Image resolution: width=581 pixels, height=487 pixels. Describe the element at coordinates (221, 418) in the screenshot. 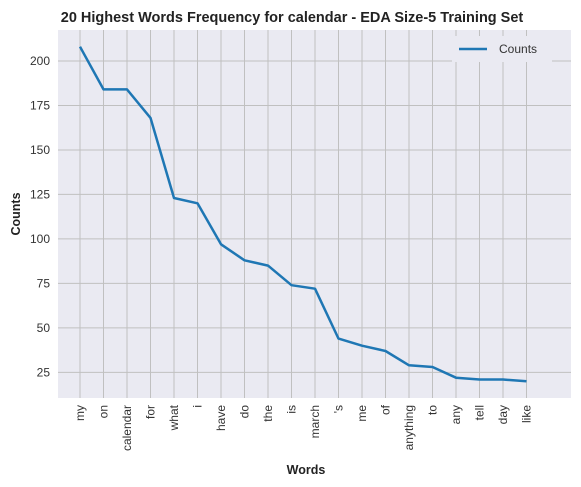

I see `x-tick-label: have` at that location.